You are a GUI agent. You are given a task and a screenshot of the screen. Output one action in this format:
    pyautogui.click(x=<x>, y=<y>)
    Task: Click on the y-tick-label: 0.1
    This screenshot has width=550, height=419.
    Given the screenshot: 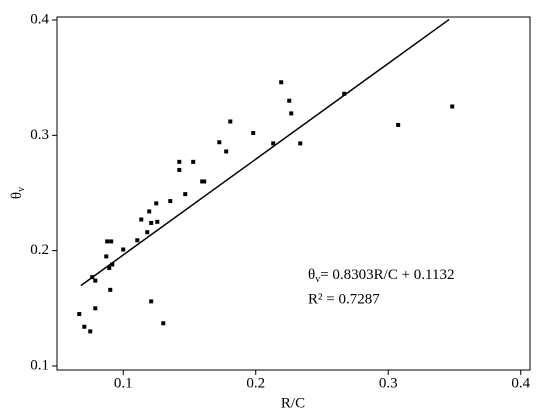 What is the action you would take?
    pyautogui.click(x=39, y=365)
    